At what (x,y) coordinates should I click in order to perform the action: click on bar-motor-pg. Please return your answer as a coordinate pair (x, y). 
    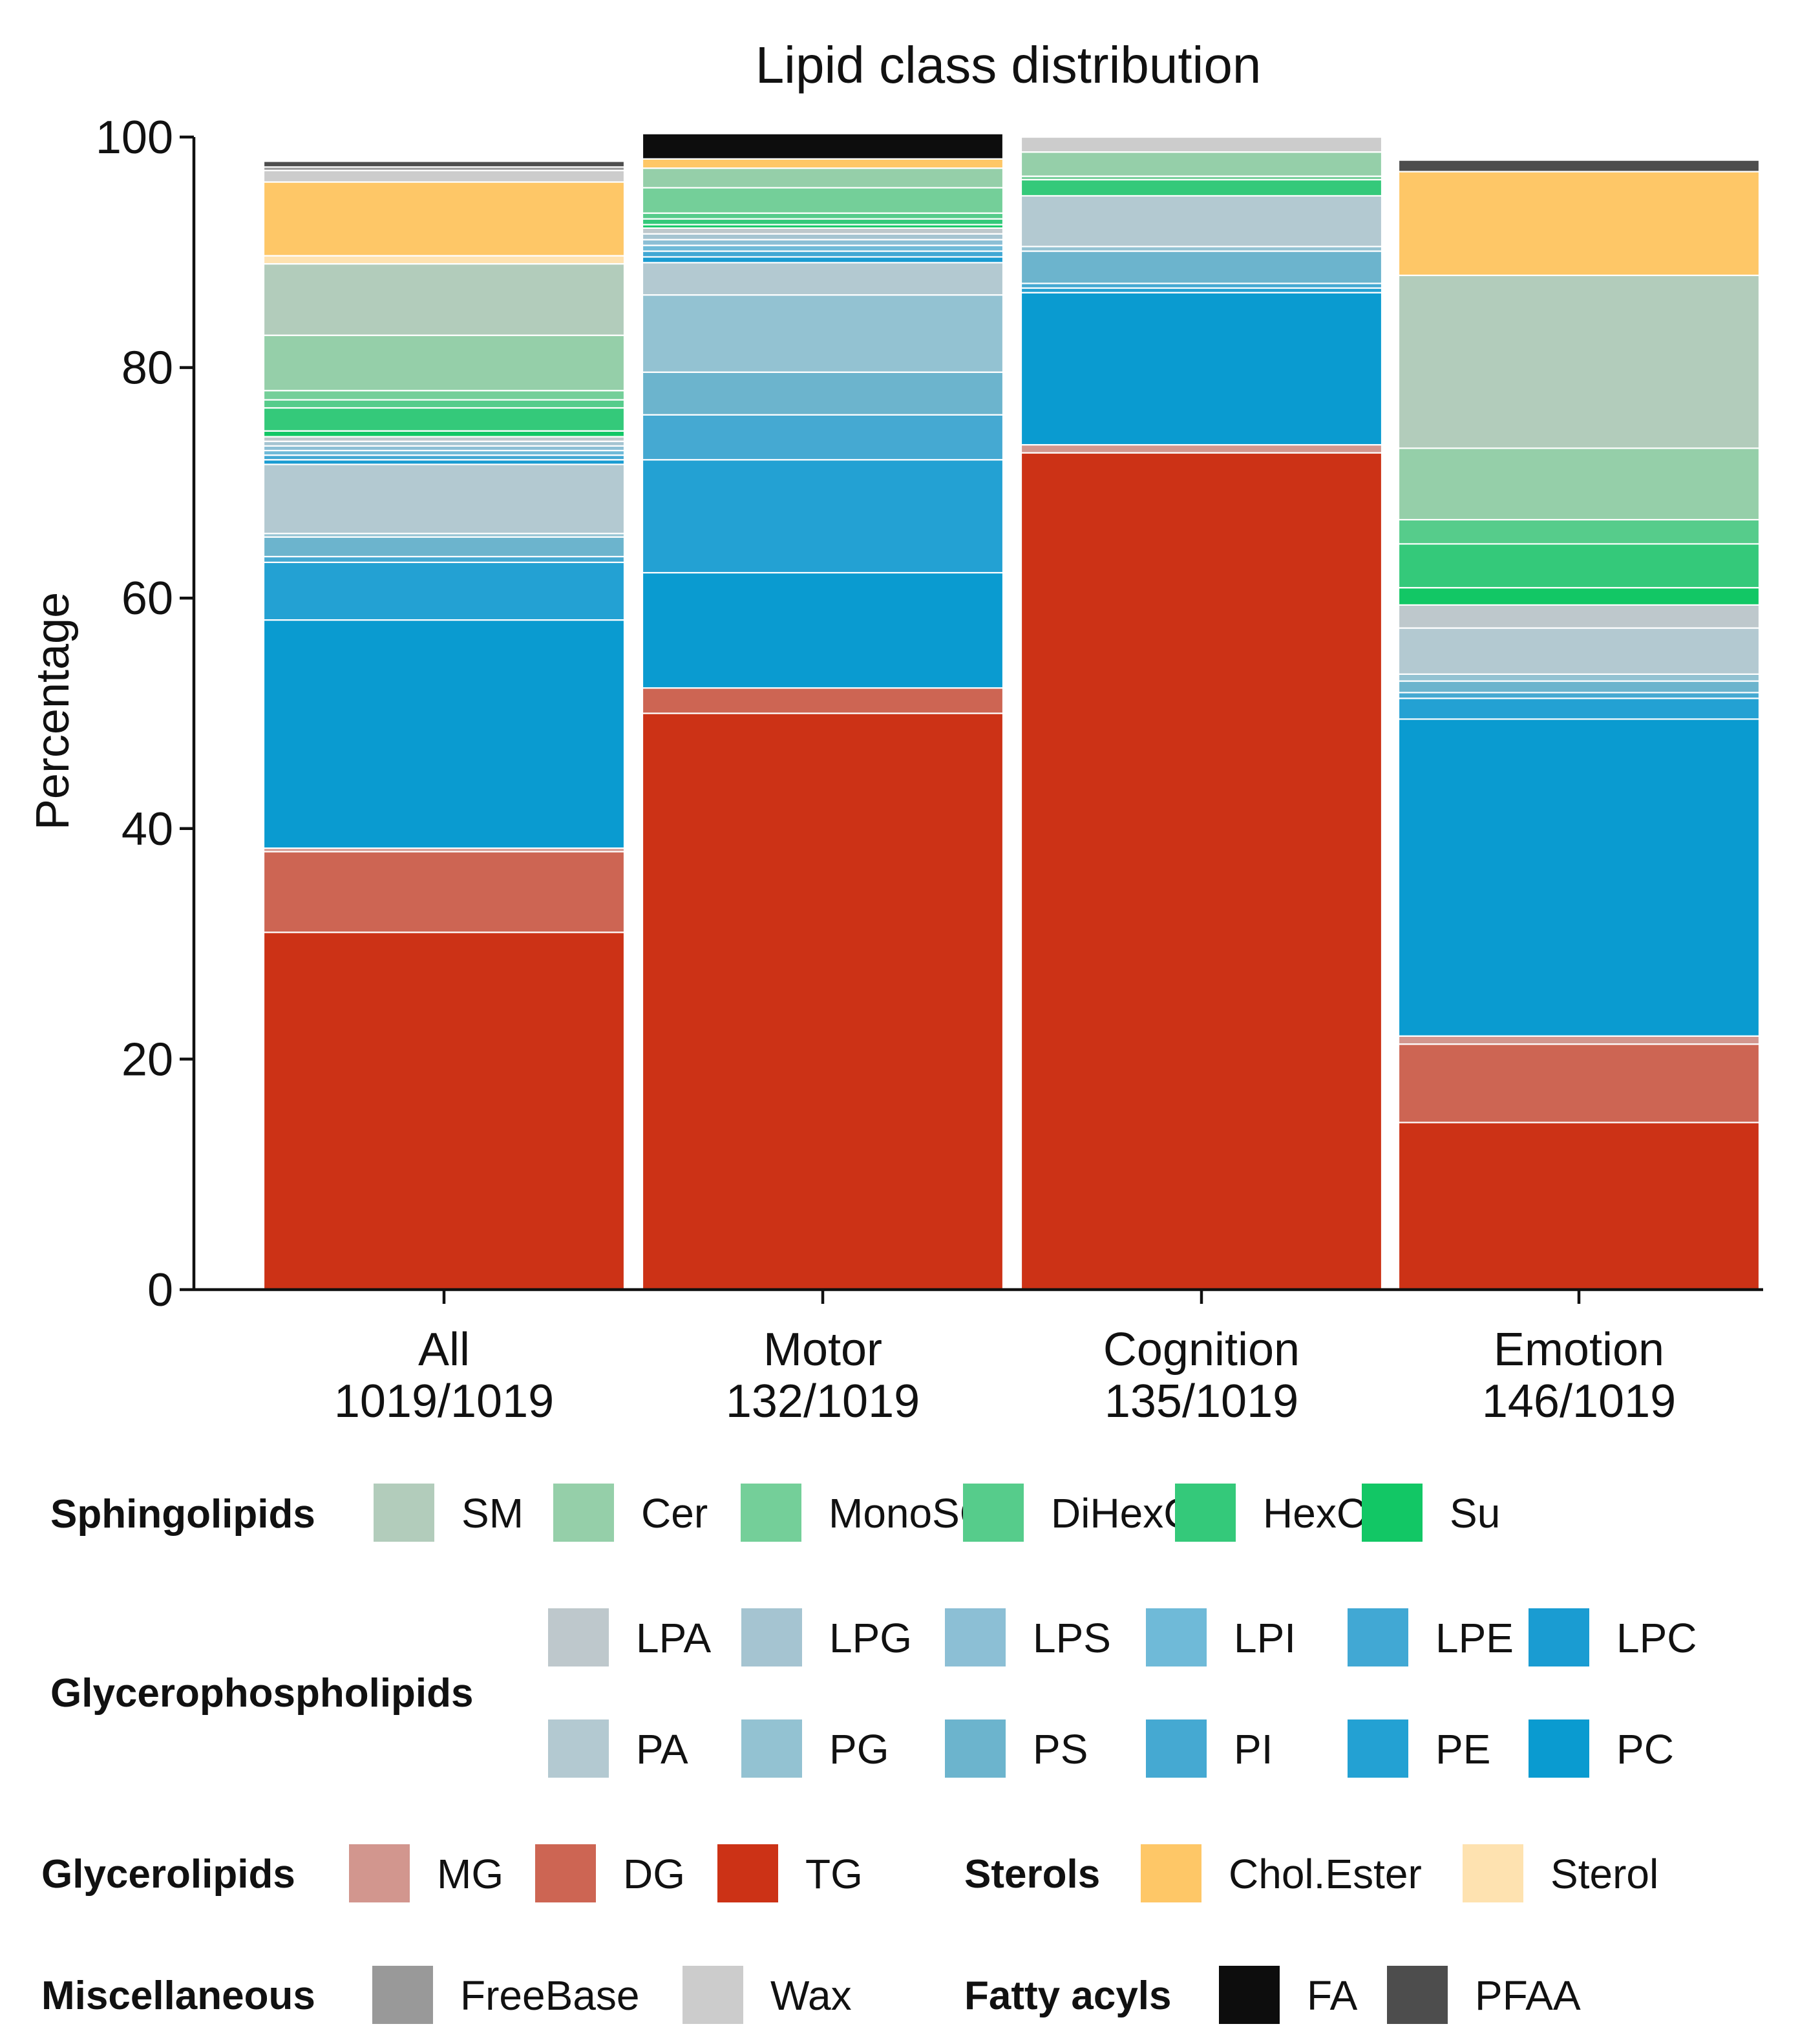
    Looking at the image, I should click on (823, 334).